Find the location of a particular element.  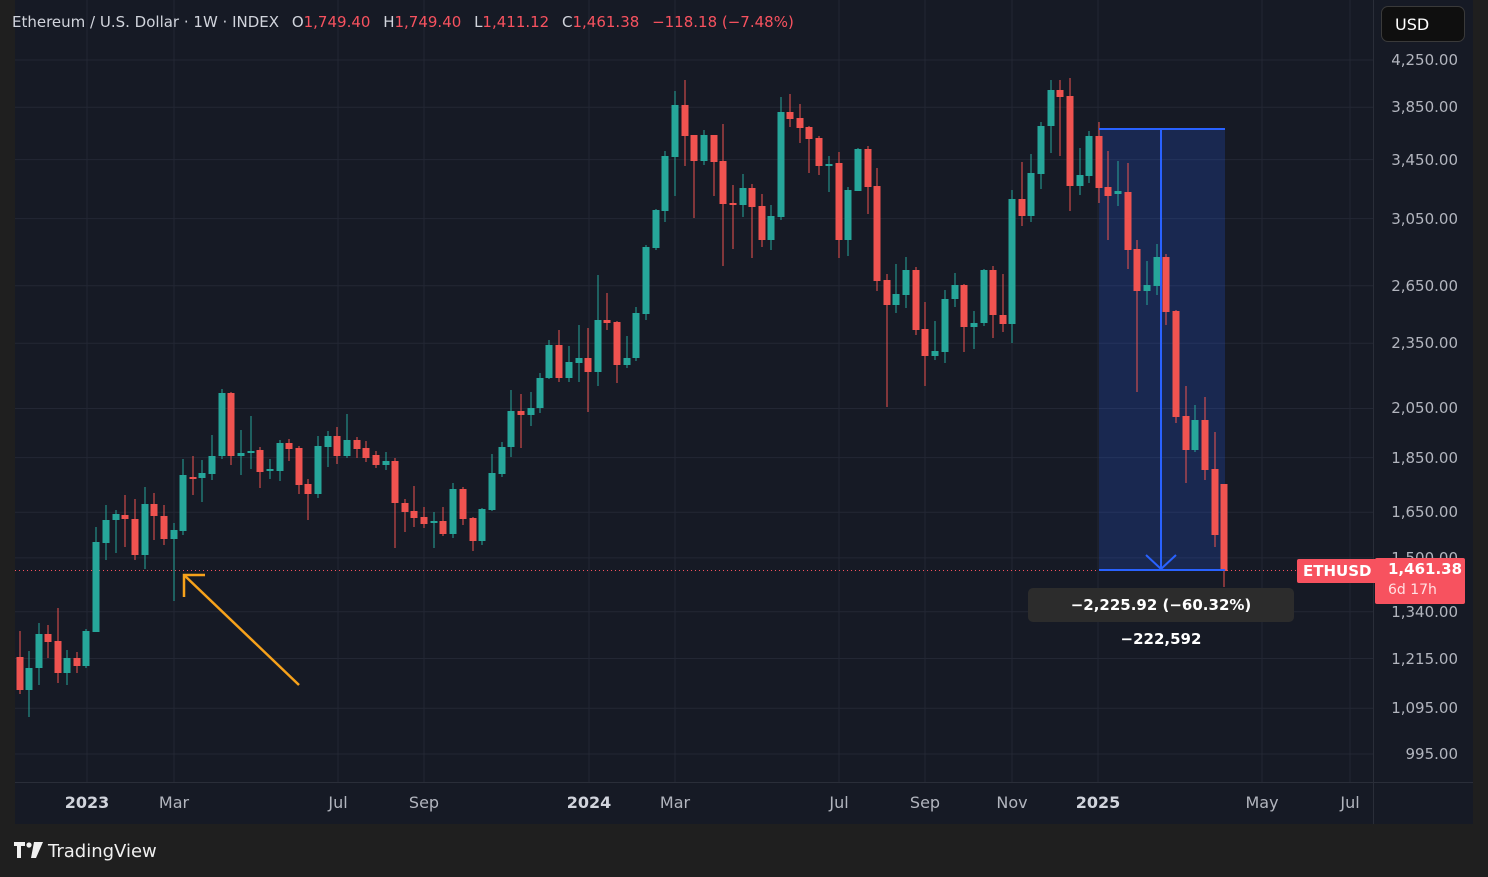

price-tick-label: 1,215.00 is located at coordinates (1424, 658).